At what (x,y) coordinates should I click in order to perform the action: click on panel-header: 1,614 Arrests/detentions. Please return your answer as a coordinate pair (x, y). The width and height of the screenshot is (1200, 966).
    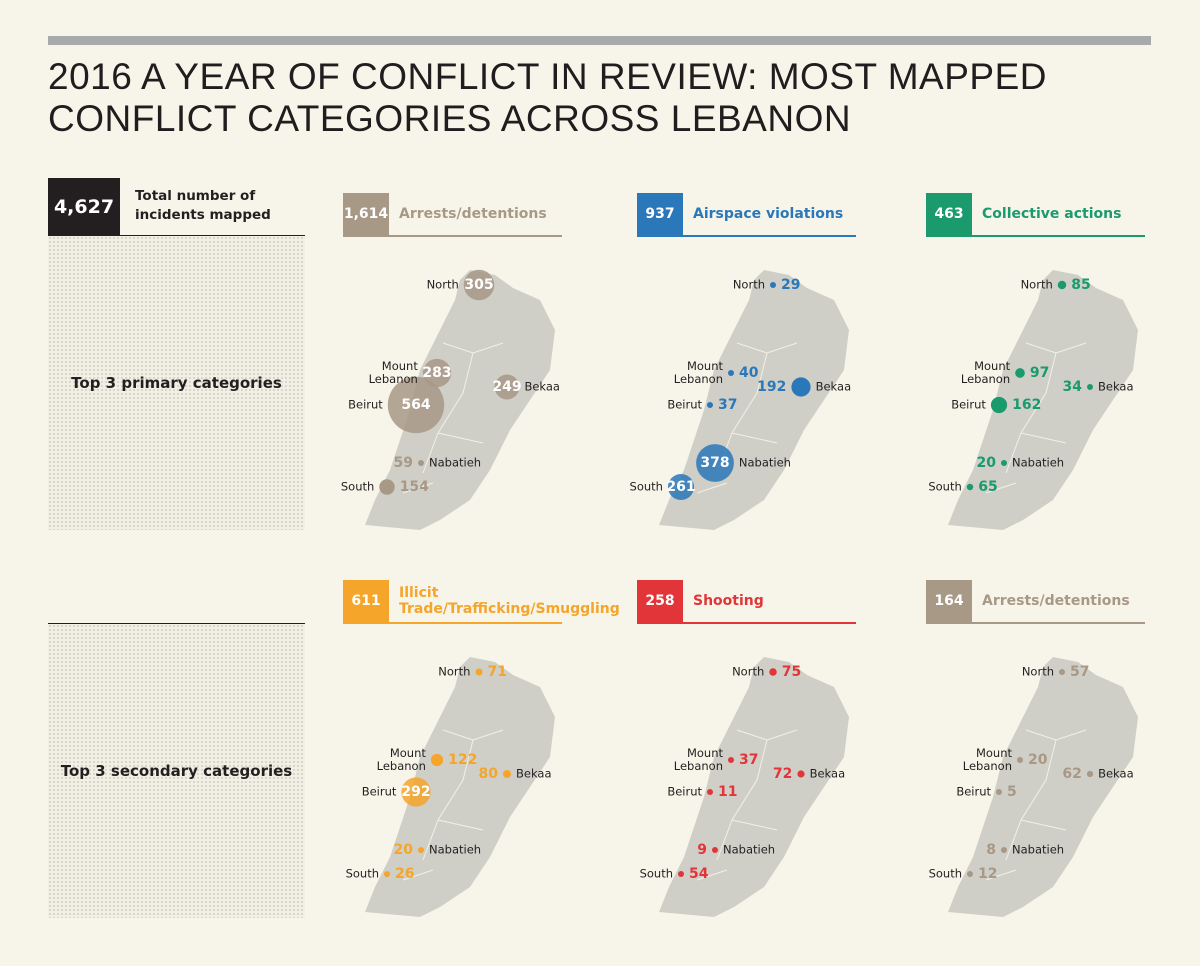
    Looking at the image, I should click on (452, 215).